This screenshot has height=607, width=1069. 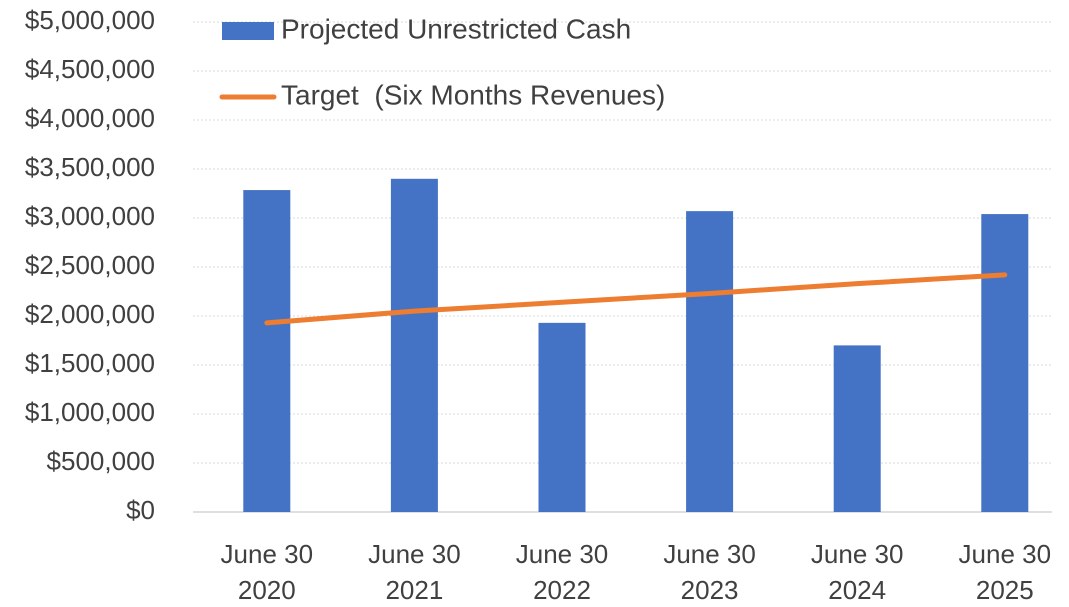 What do you see at coordinates (90, 167) in the screenshot?
I see `y-tick-label: $3,500,000` at bounding box center [90, 167].